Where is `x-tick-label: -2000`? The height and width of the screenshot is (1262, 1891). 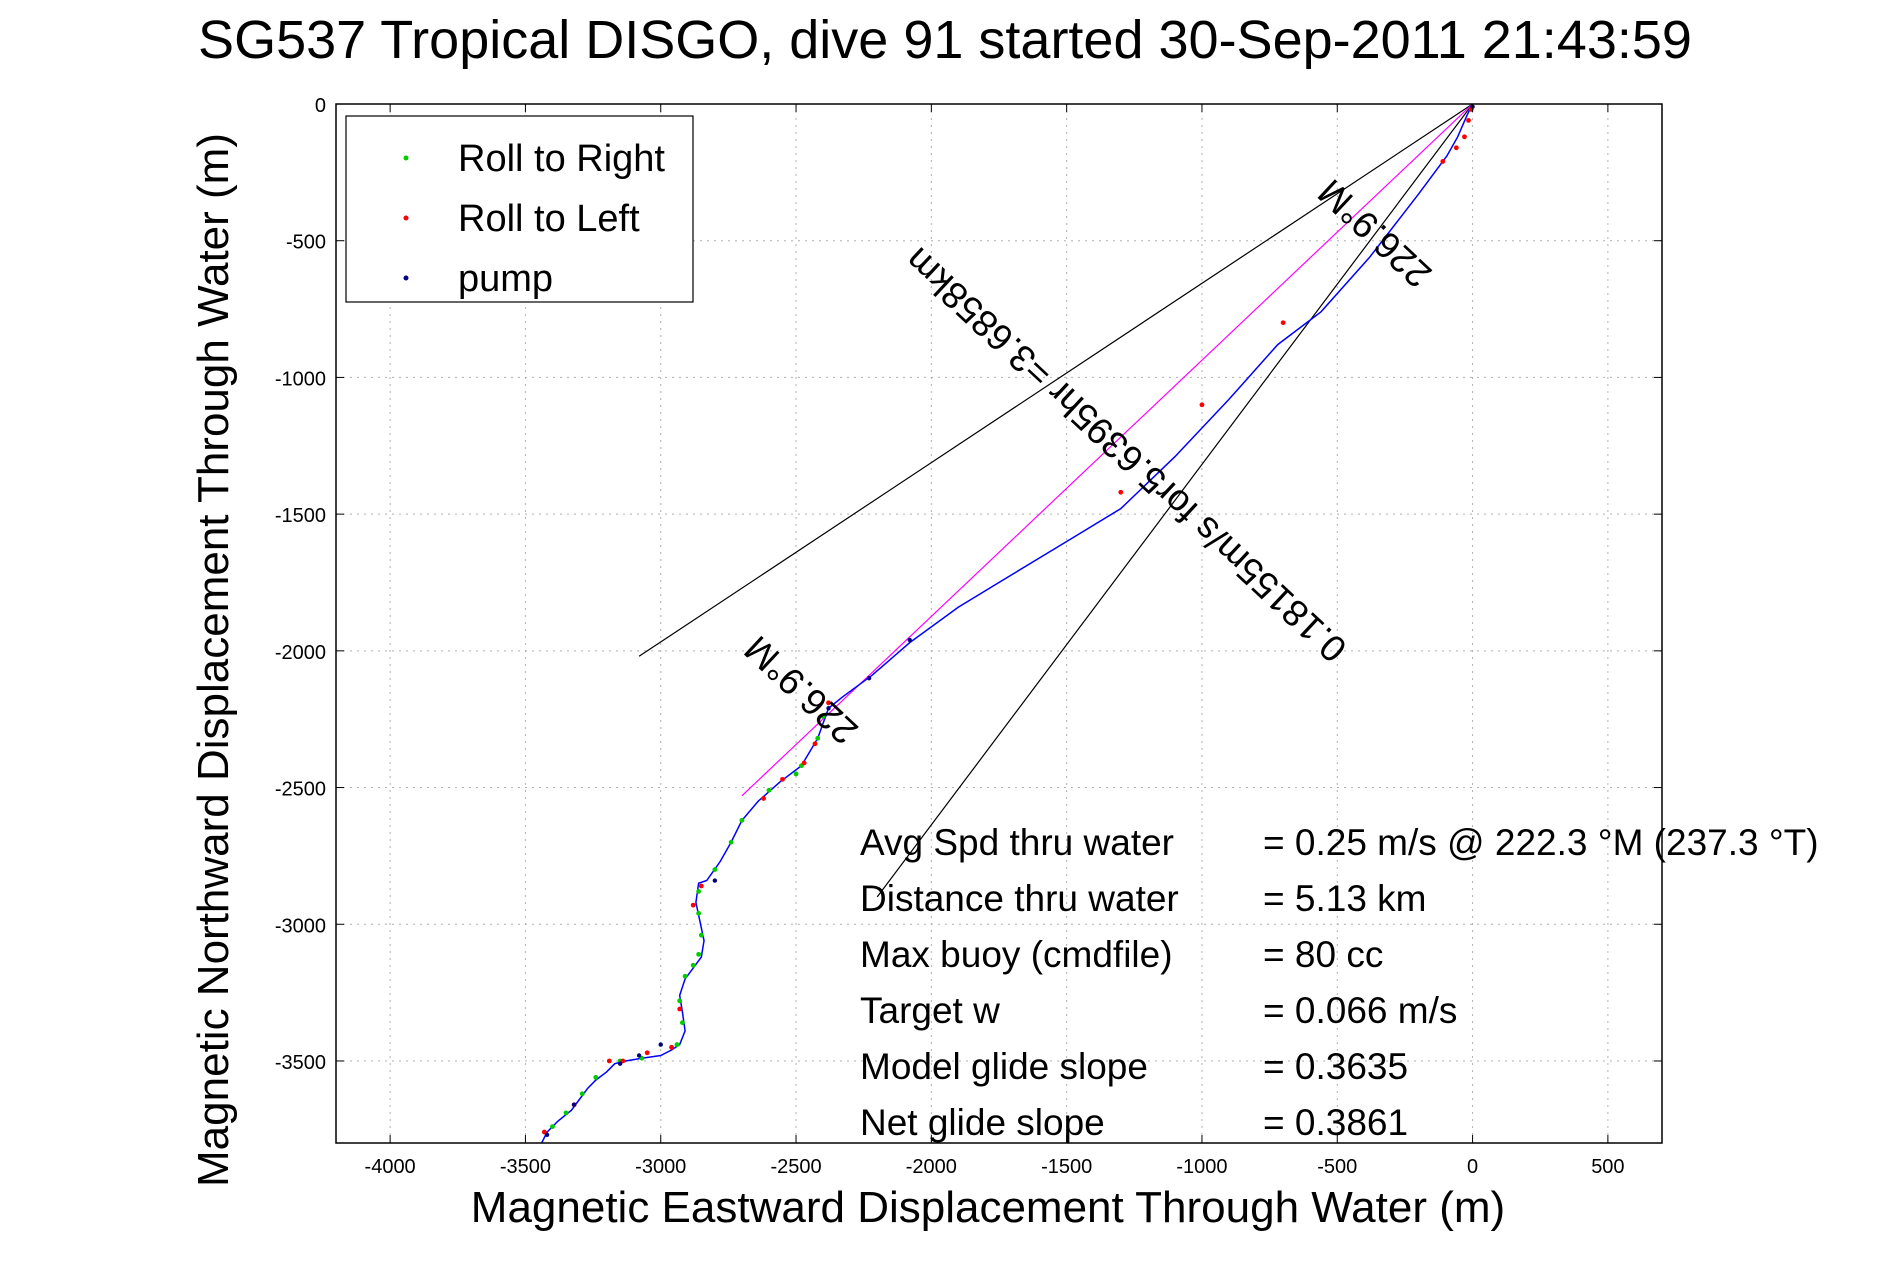
x-tick-label: -2000 is located at coordinates (931, 1167).